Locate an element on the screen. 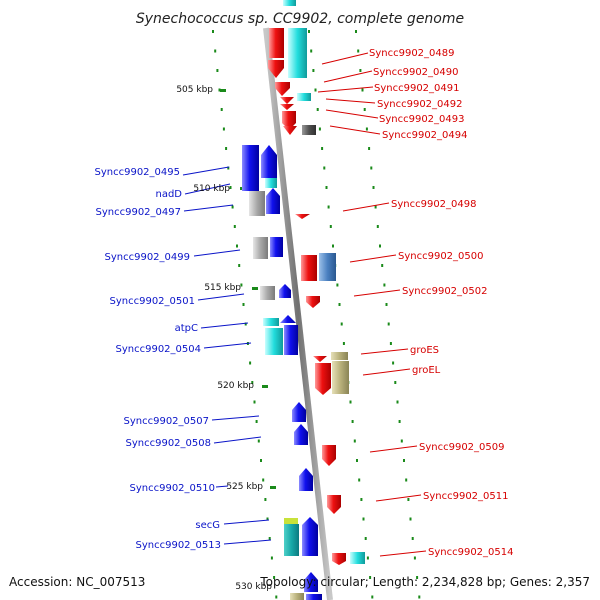  tick-label: 525 kbp is located at coordinates (244, 487).